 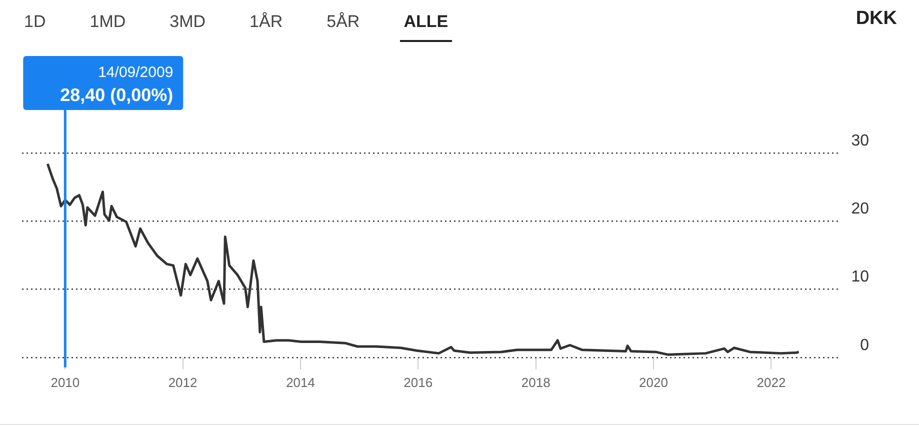 What do you see at coordinates (266, 22) in the screenshot?
I see `text: 1ÅR` at bounding box center [266, 22].